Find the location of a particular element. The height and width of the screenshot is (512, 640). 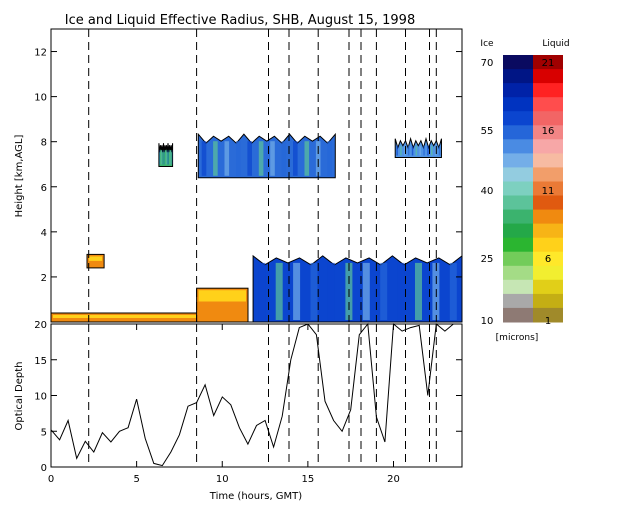

time-tick-label: 5 is located at coordinates (136, 479).